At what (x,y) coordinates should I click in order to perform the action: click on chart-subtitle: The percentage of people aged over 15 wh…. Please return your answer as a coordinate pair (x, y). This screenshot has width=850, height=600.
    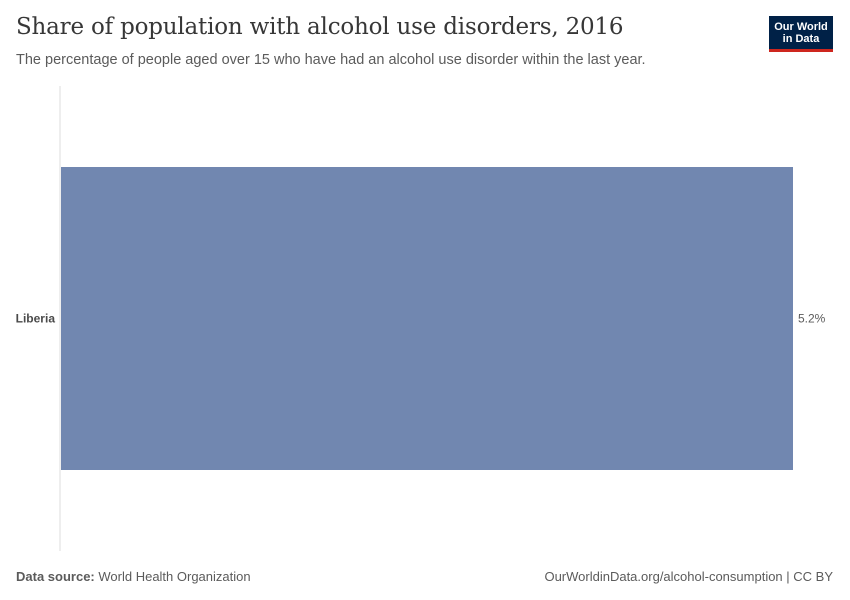
    Looking at the image, I should click on (331, 60).